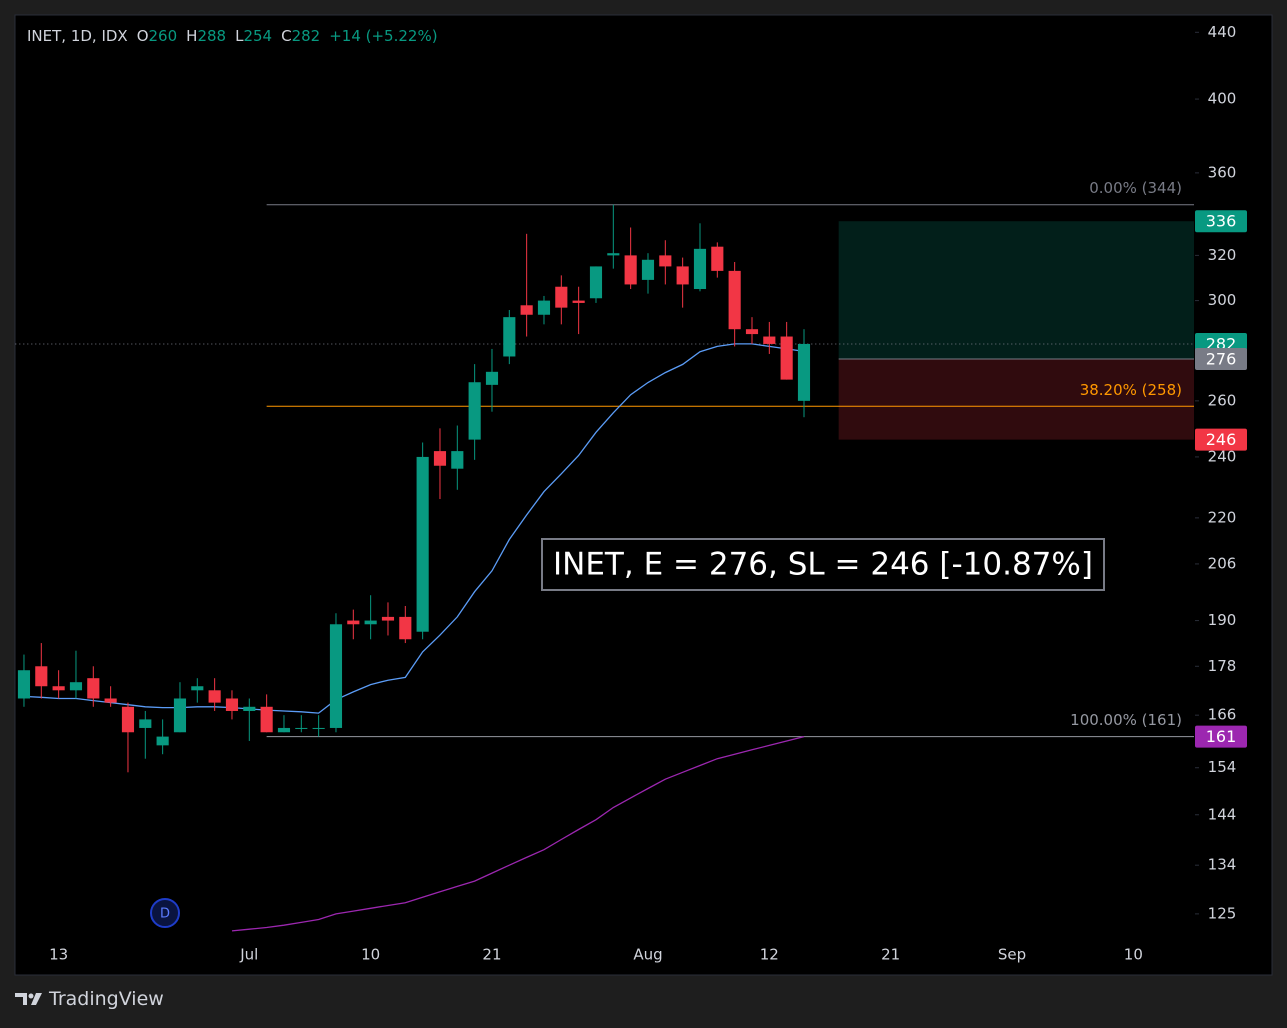 The height and width of the screenshot is (1028, 1287). I want to click on ohlc-letter: O, so click(142, 36).